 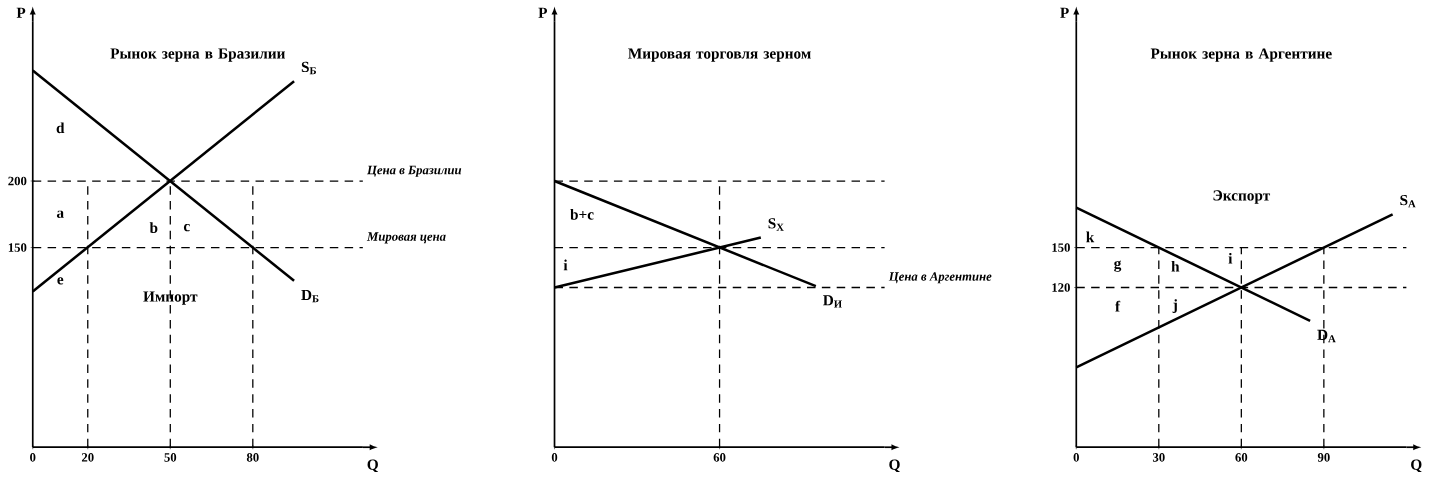 What do you see at coordinates (414, 171) in the screenshot?
I see `ref-line-label: Цена в Бразилии` at bounding box center [414, 171].